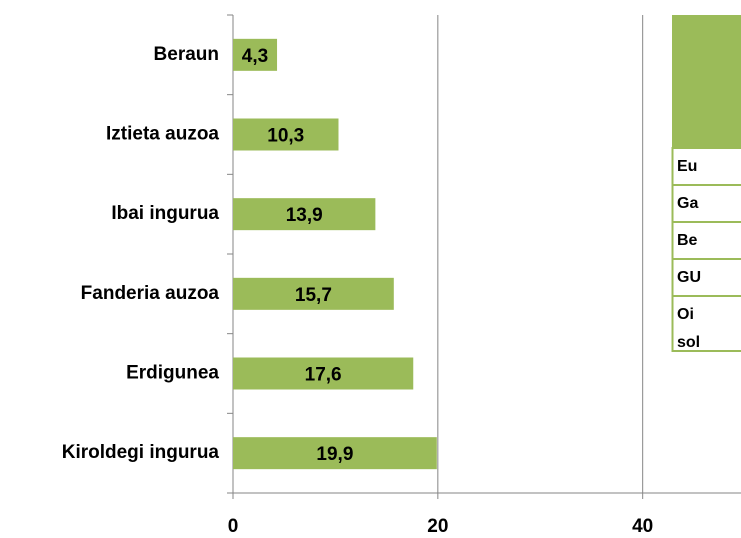 This screenshot has width=741, height=538. Describe the element at coordinates (685, 314) in the screenshot. I see `table-cell: Oi` at that location.